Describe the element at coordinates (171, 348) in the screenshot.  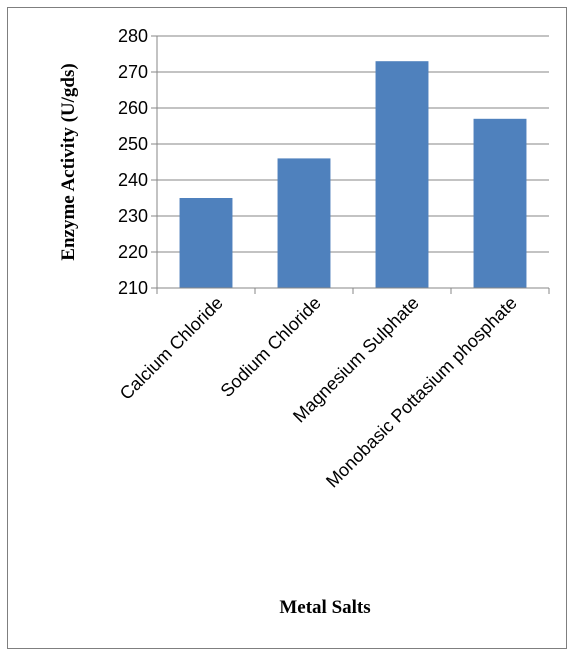
I see `x-tick-label-0: Calcium Chloride` at that location.